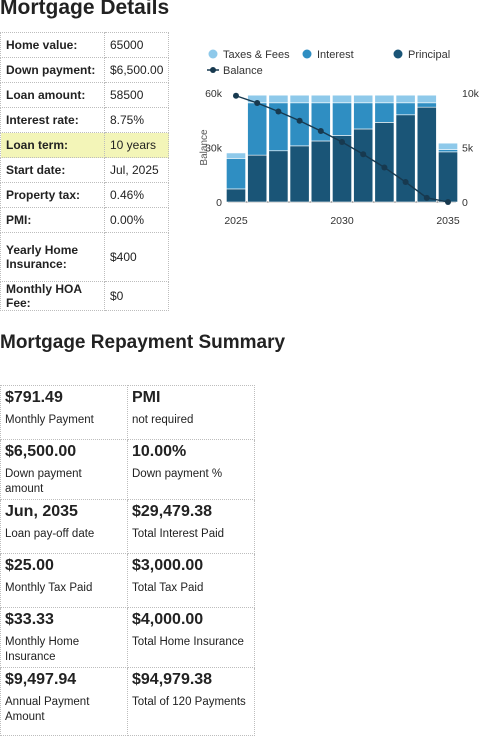 The image size is (497, 736). I want to click on summary-cell: $6,500.00 Down payment amount, so click(64, 469).